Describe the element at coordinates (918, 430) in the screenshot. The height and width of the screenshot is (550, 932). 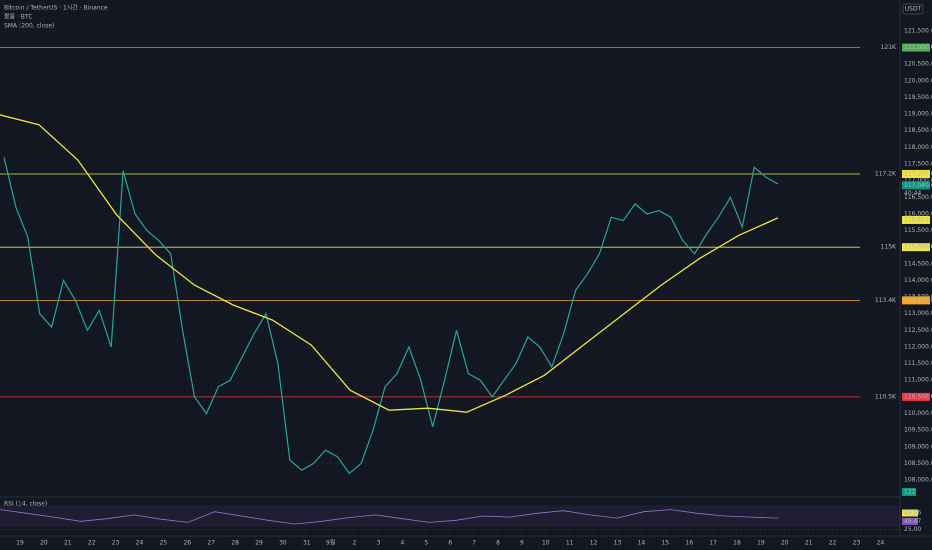
I see `y-tick-label: 109,500.00` at that location.